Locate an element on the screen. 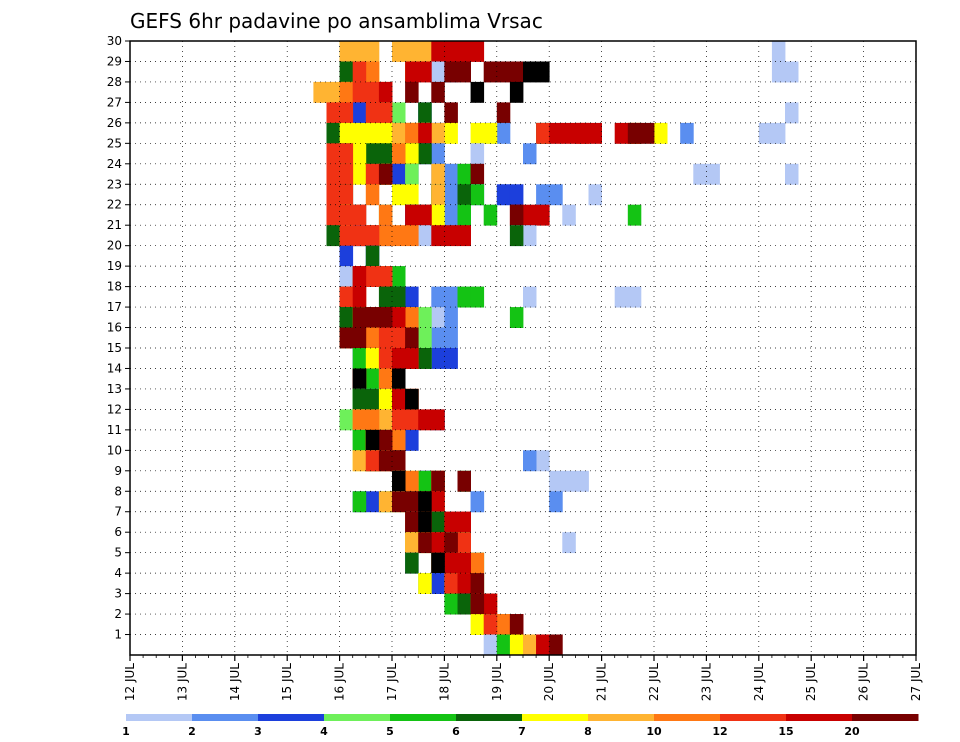  y-tick-label: 14 is located at coordinates (114, 368).